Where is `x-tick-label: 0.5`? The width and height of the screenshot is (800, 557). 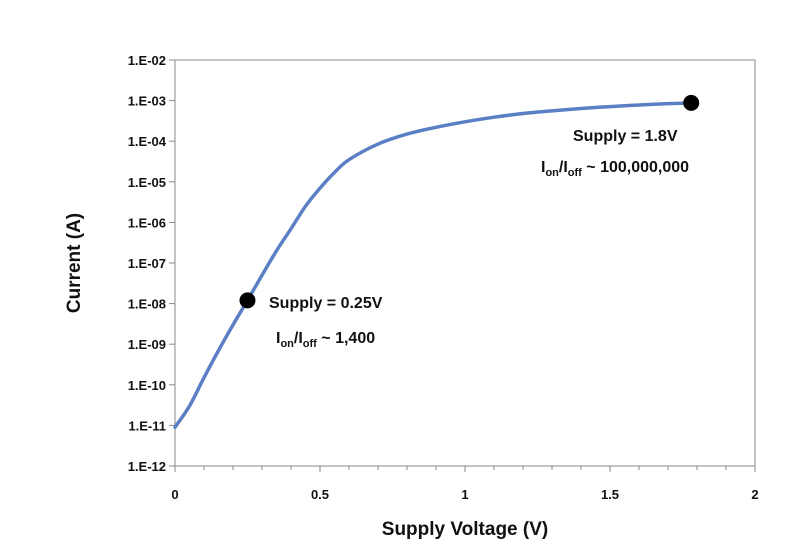 x-tick-label: 0.5 is located at coordinates (320, 494).